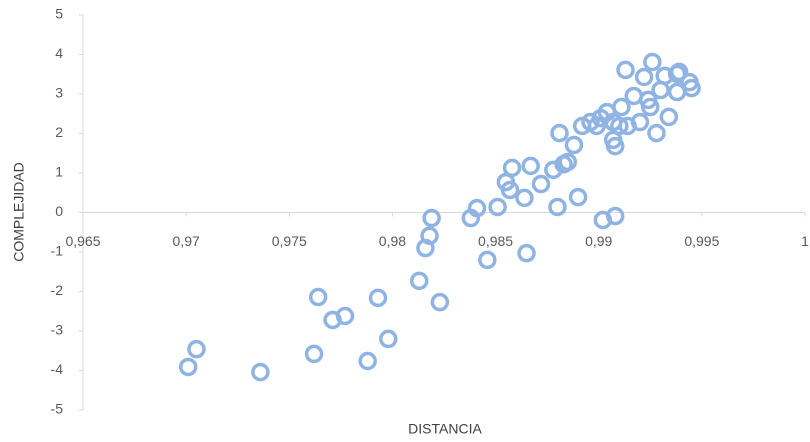  Describe the element at coordinates (598, 241) in the screenshot. I see `x-tick-label: 0,99` at that location.